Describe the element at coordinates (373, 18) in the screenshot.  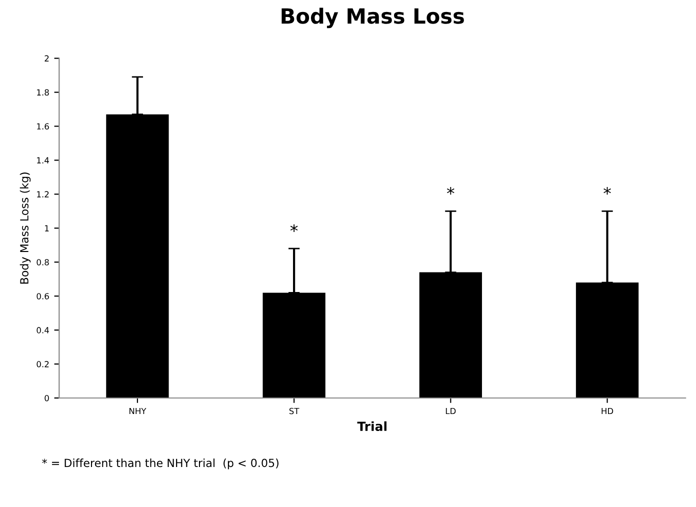
I see `chart-title: Body Mass Loss` at that location.